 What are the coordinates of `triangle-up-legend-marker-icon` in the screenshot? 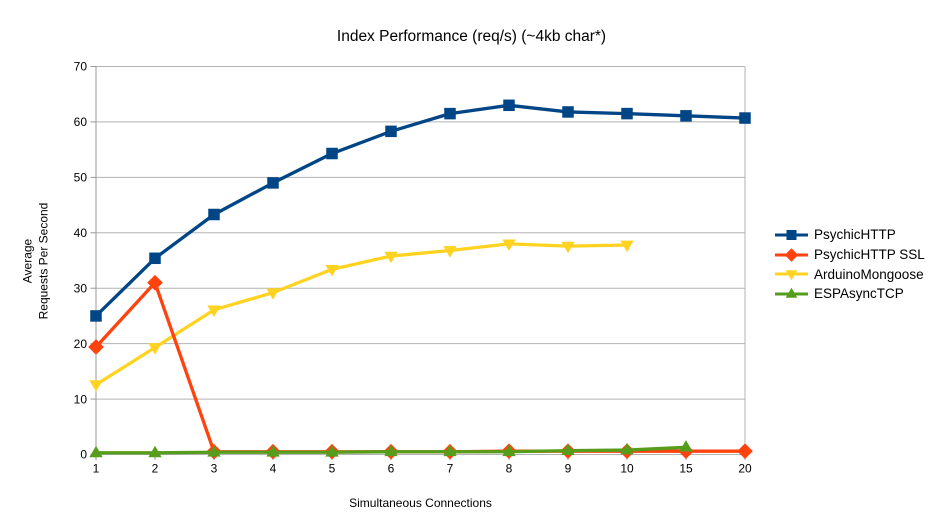 It's located at (791, 292).